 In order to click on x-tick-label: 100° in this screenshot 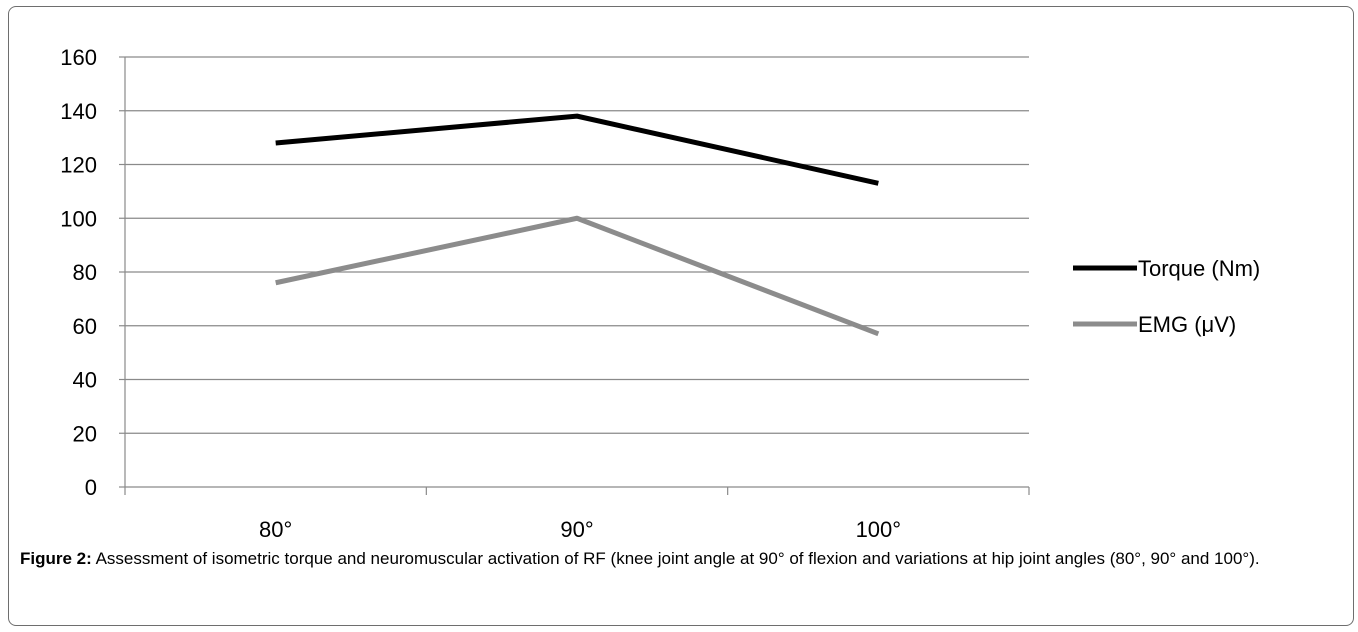, I will do `click(879, 528)`.